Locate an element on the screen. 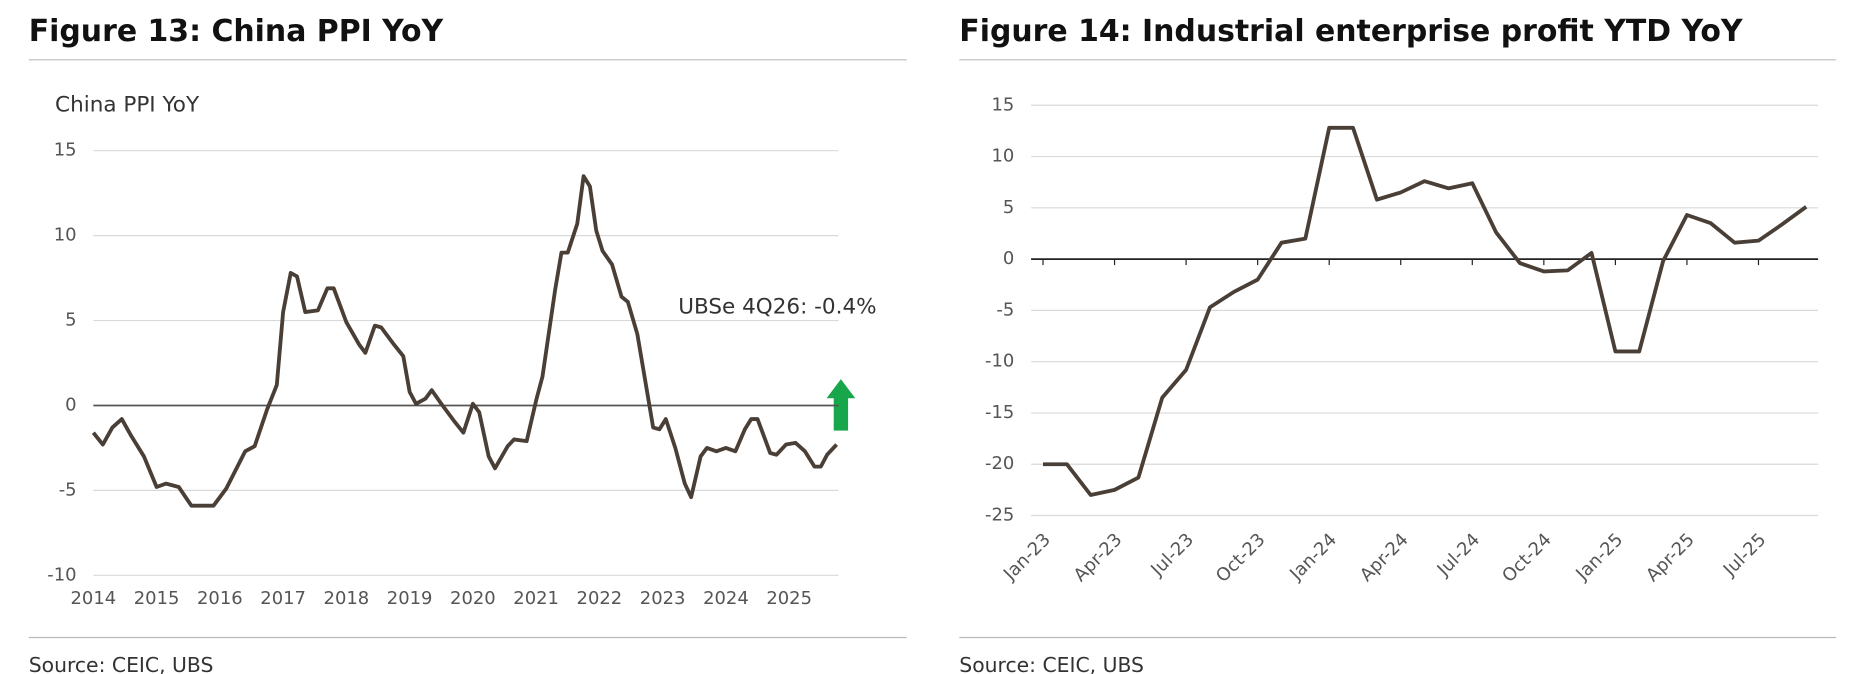 The height and width of the screenshot is (674, 1866). x-tick-label: 2016 is located at coordinates (220, 598).